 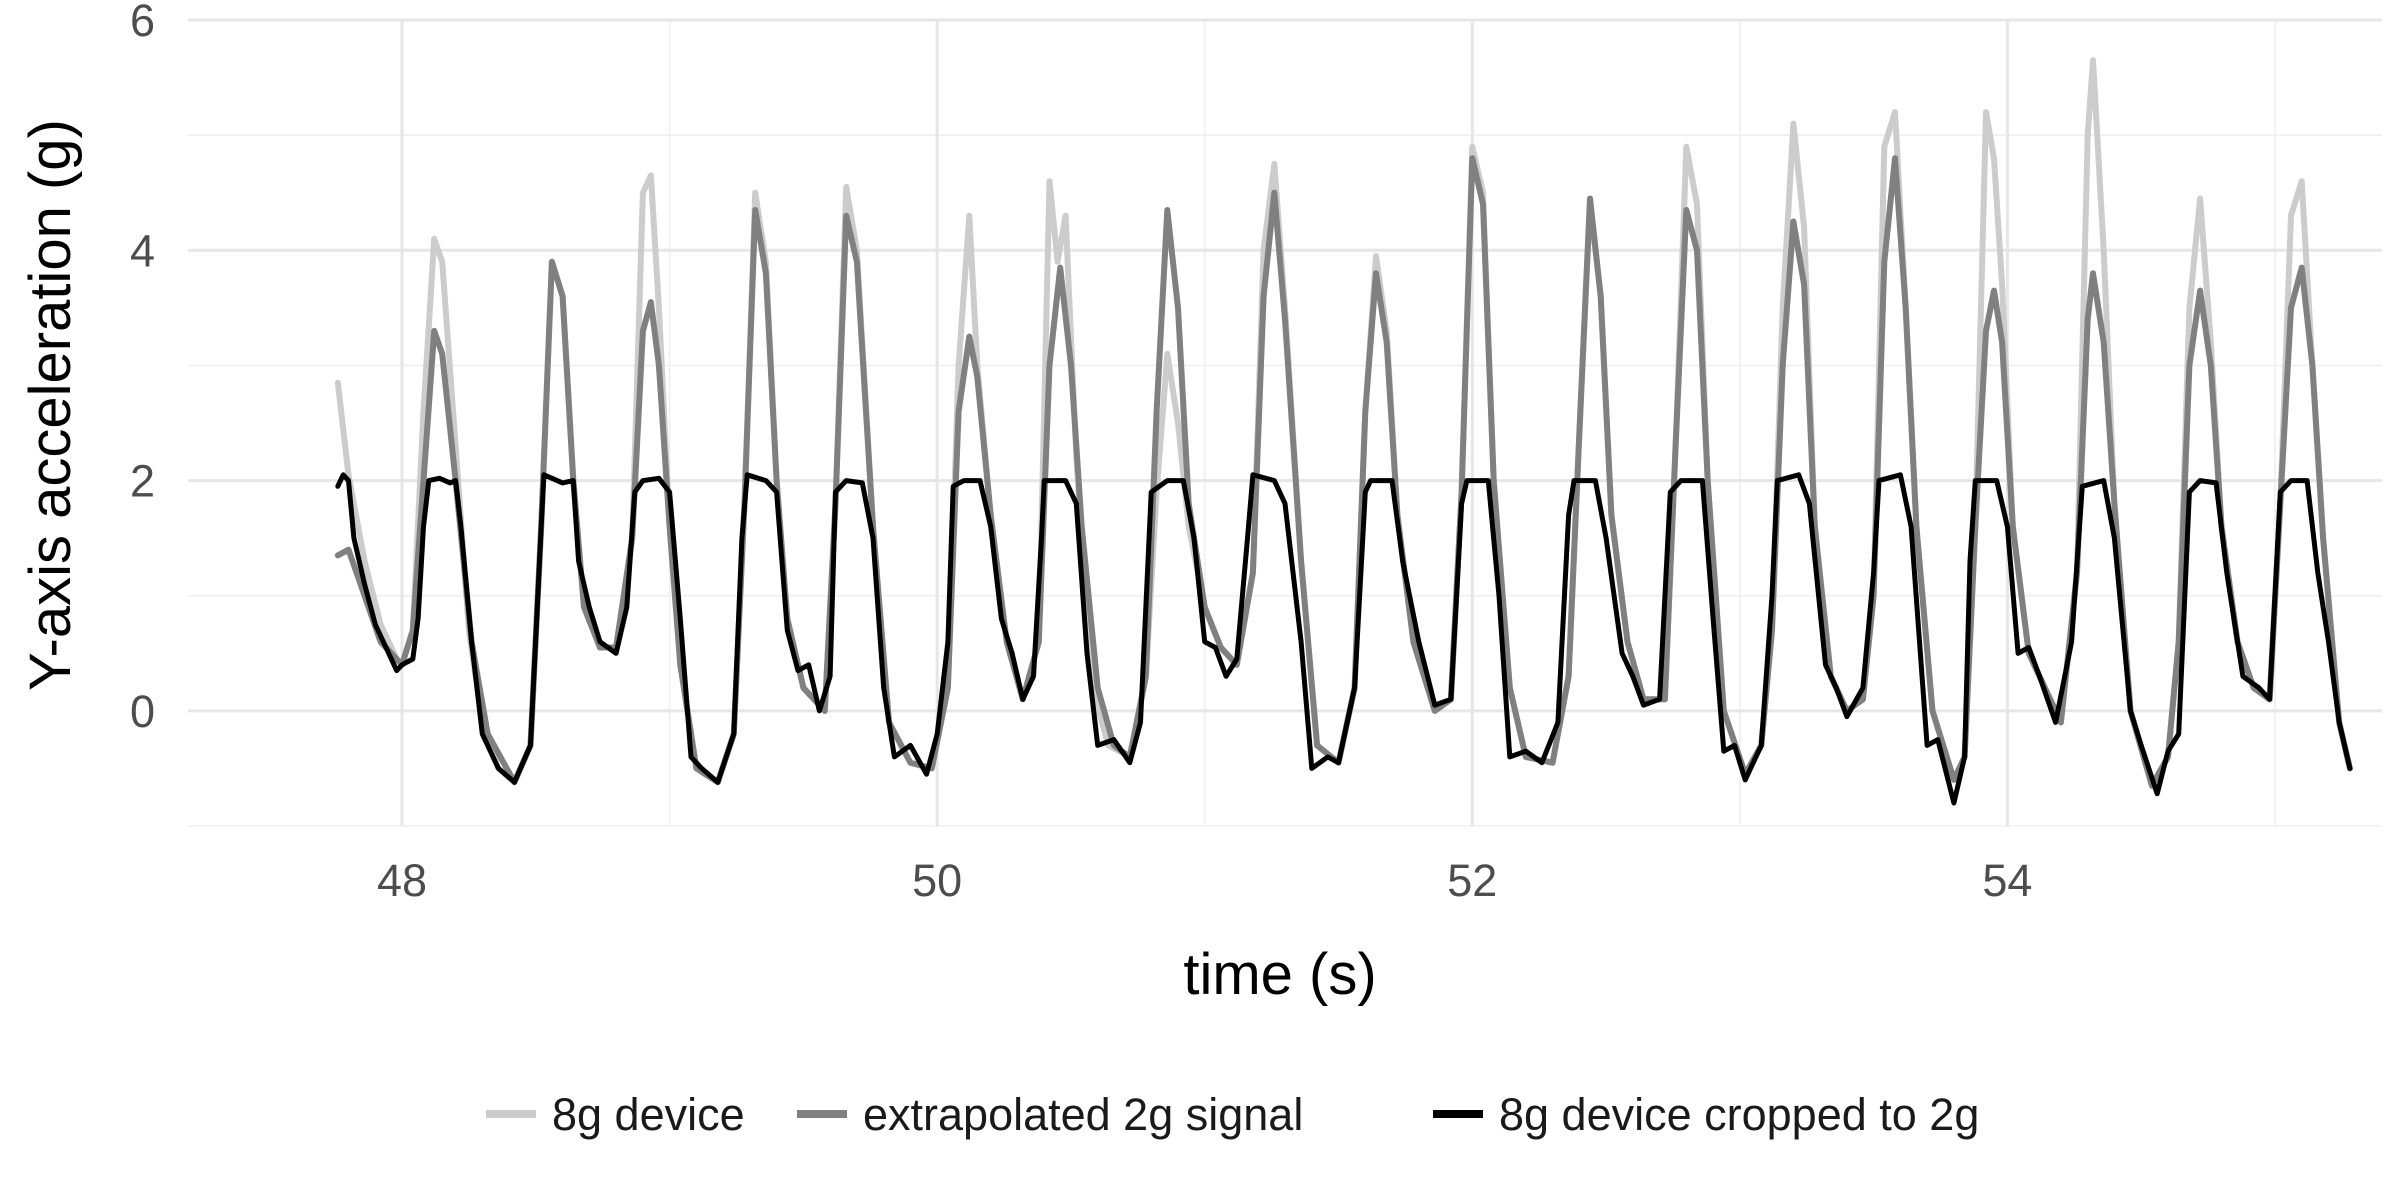 What do you see at coordinates (1739, 1114) in the screenshot?
I see `legend-label: 8g device cropped to 2g` at bounding box center [1739, 1114].